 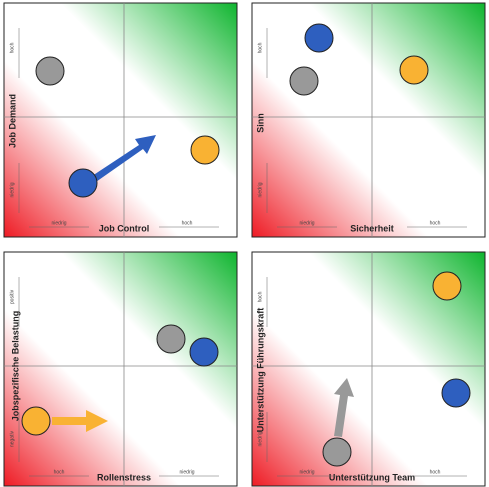 What do you see at coordinates (124, 477) in the screenshot?
I see `x-axis-label: Rollenstress` at bounding box center [124, 477].